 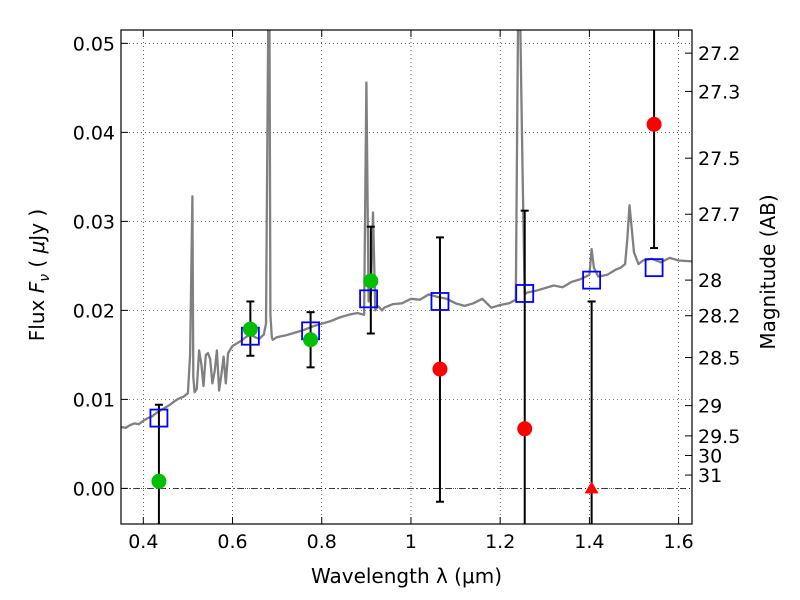 I want to click on magnitude-tick-label: 27.5, so click(x=719, y=159).